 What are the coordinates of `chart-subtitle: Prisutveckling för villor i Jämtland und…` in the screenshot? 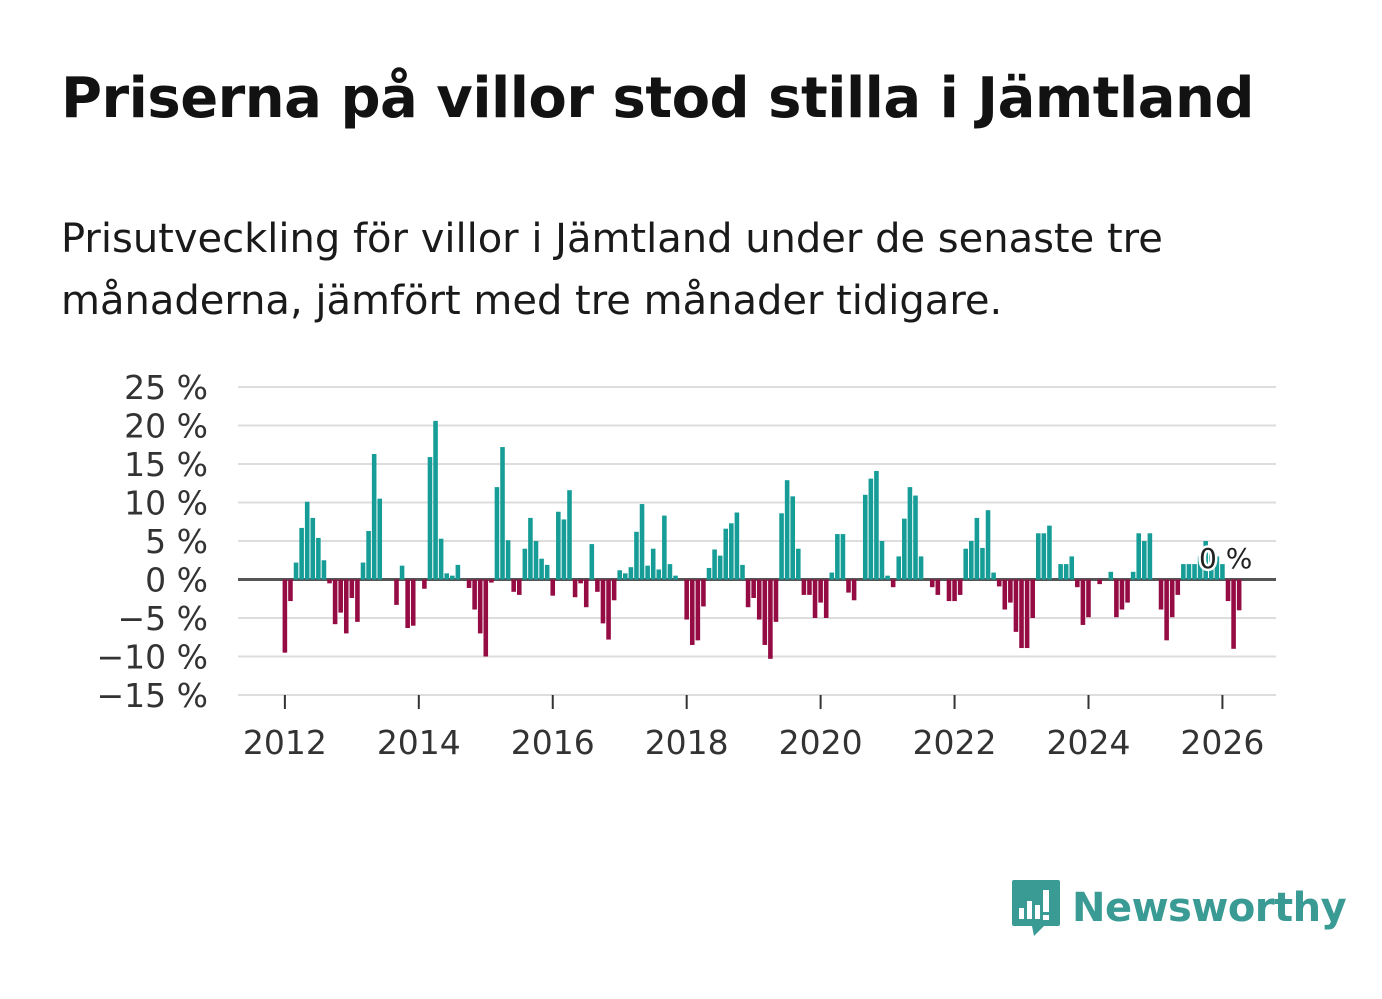 It's located at (612, 270).